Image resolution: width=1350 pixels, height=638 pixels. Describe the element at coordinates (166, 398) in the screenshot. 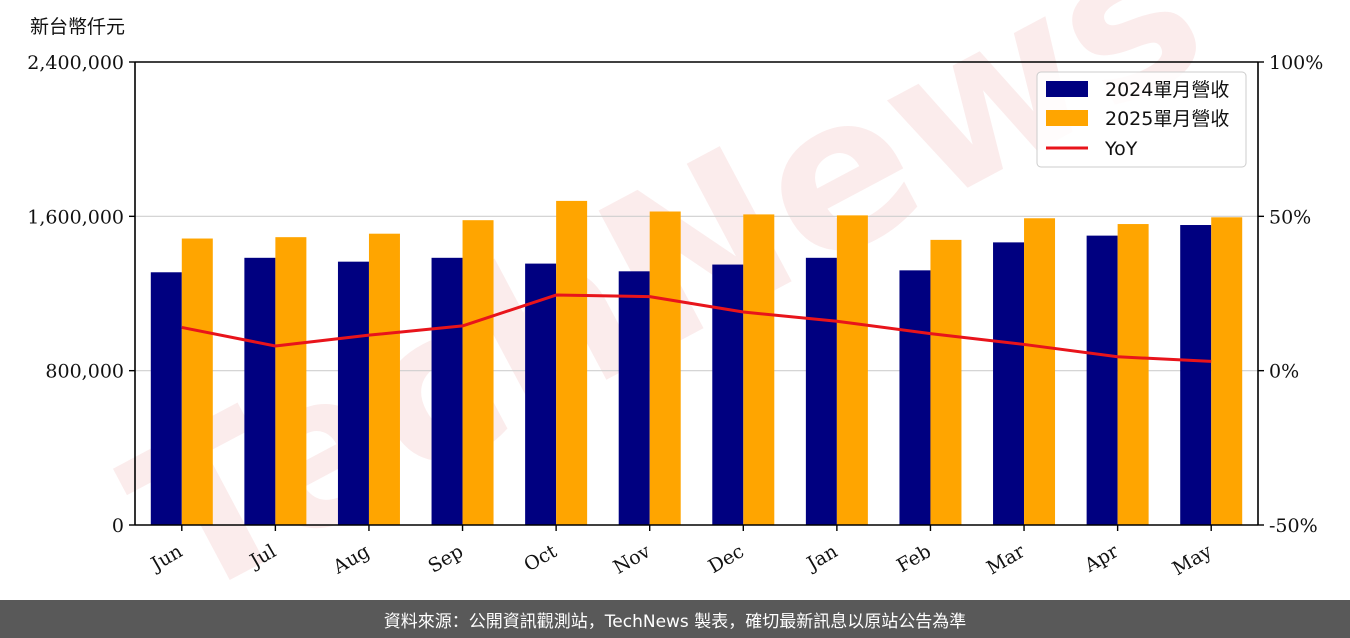

I see `bar-2024-jun` at that location.